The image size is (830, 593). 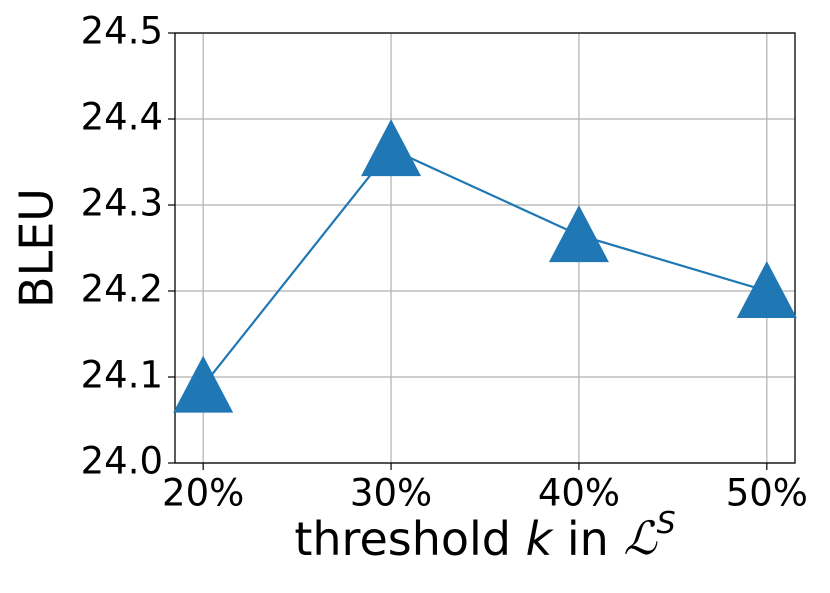 I want to click on y-tick-label: 24.2, so click(x=122, y=289).